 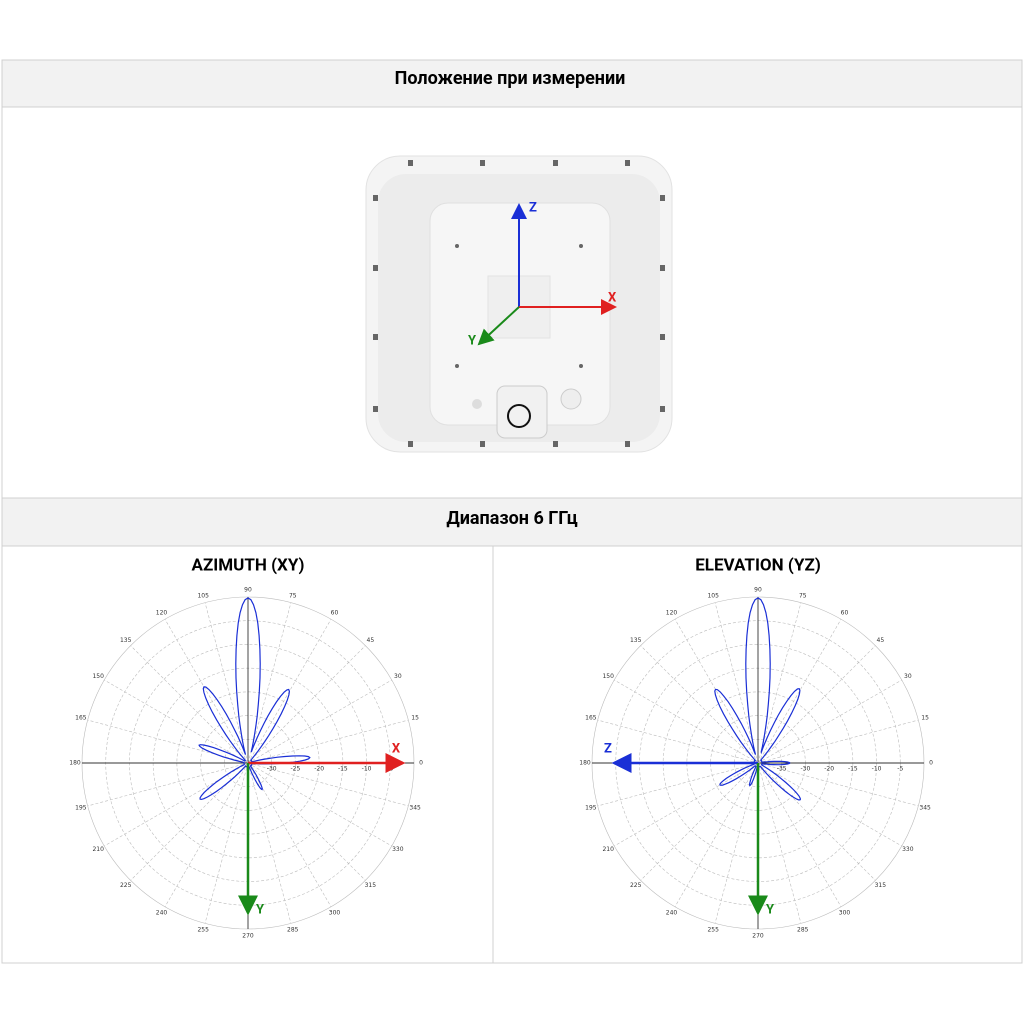 What do you see at coordinates (293, 930) in the screenshot?
I see `angle-label: 285` at bounding box center [293, 930].